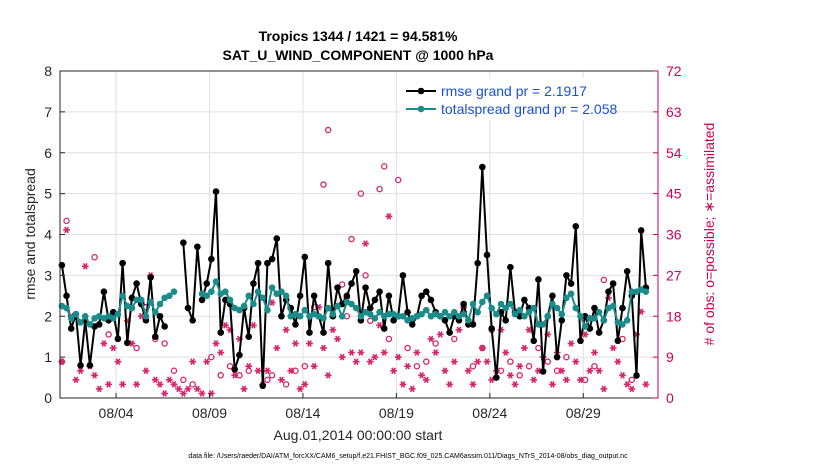 The height and width of the screenshot is (470, 830). I want to click on x-tick-label: 08/14, so click(302, 413).